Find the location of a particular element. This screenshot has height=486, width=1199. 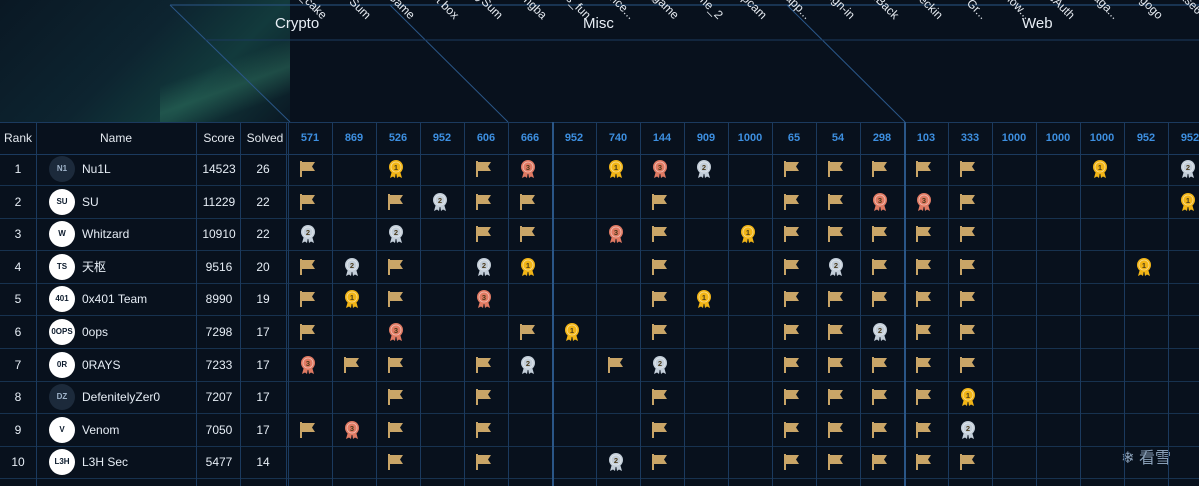

team-row: 10 L3H L3H Sec 5477 14 2 is located at coordinates (599, 463).